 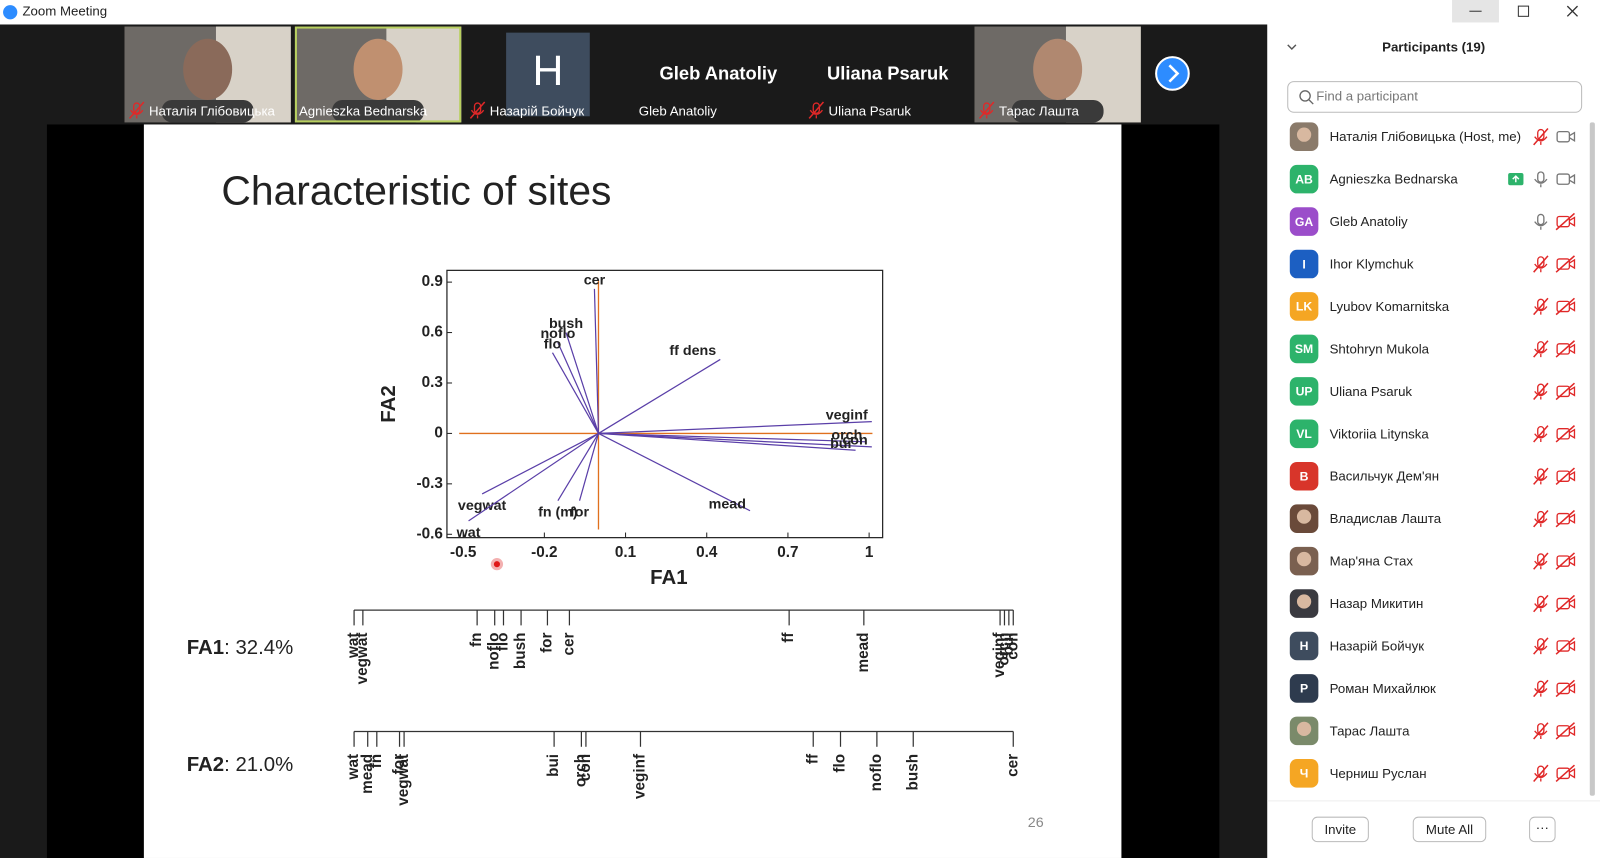 I want to click on participant-name: Роман Михайлюк, so click(x=1383, y=688).